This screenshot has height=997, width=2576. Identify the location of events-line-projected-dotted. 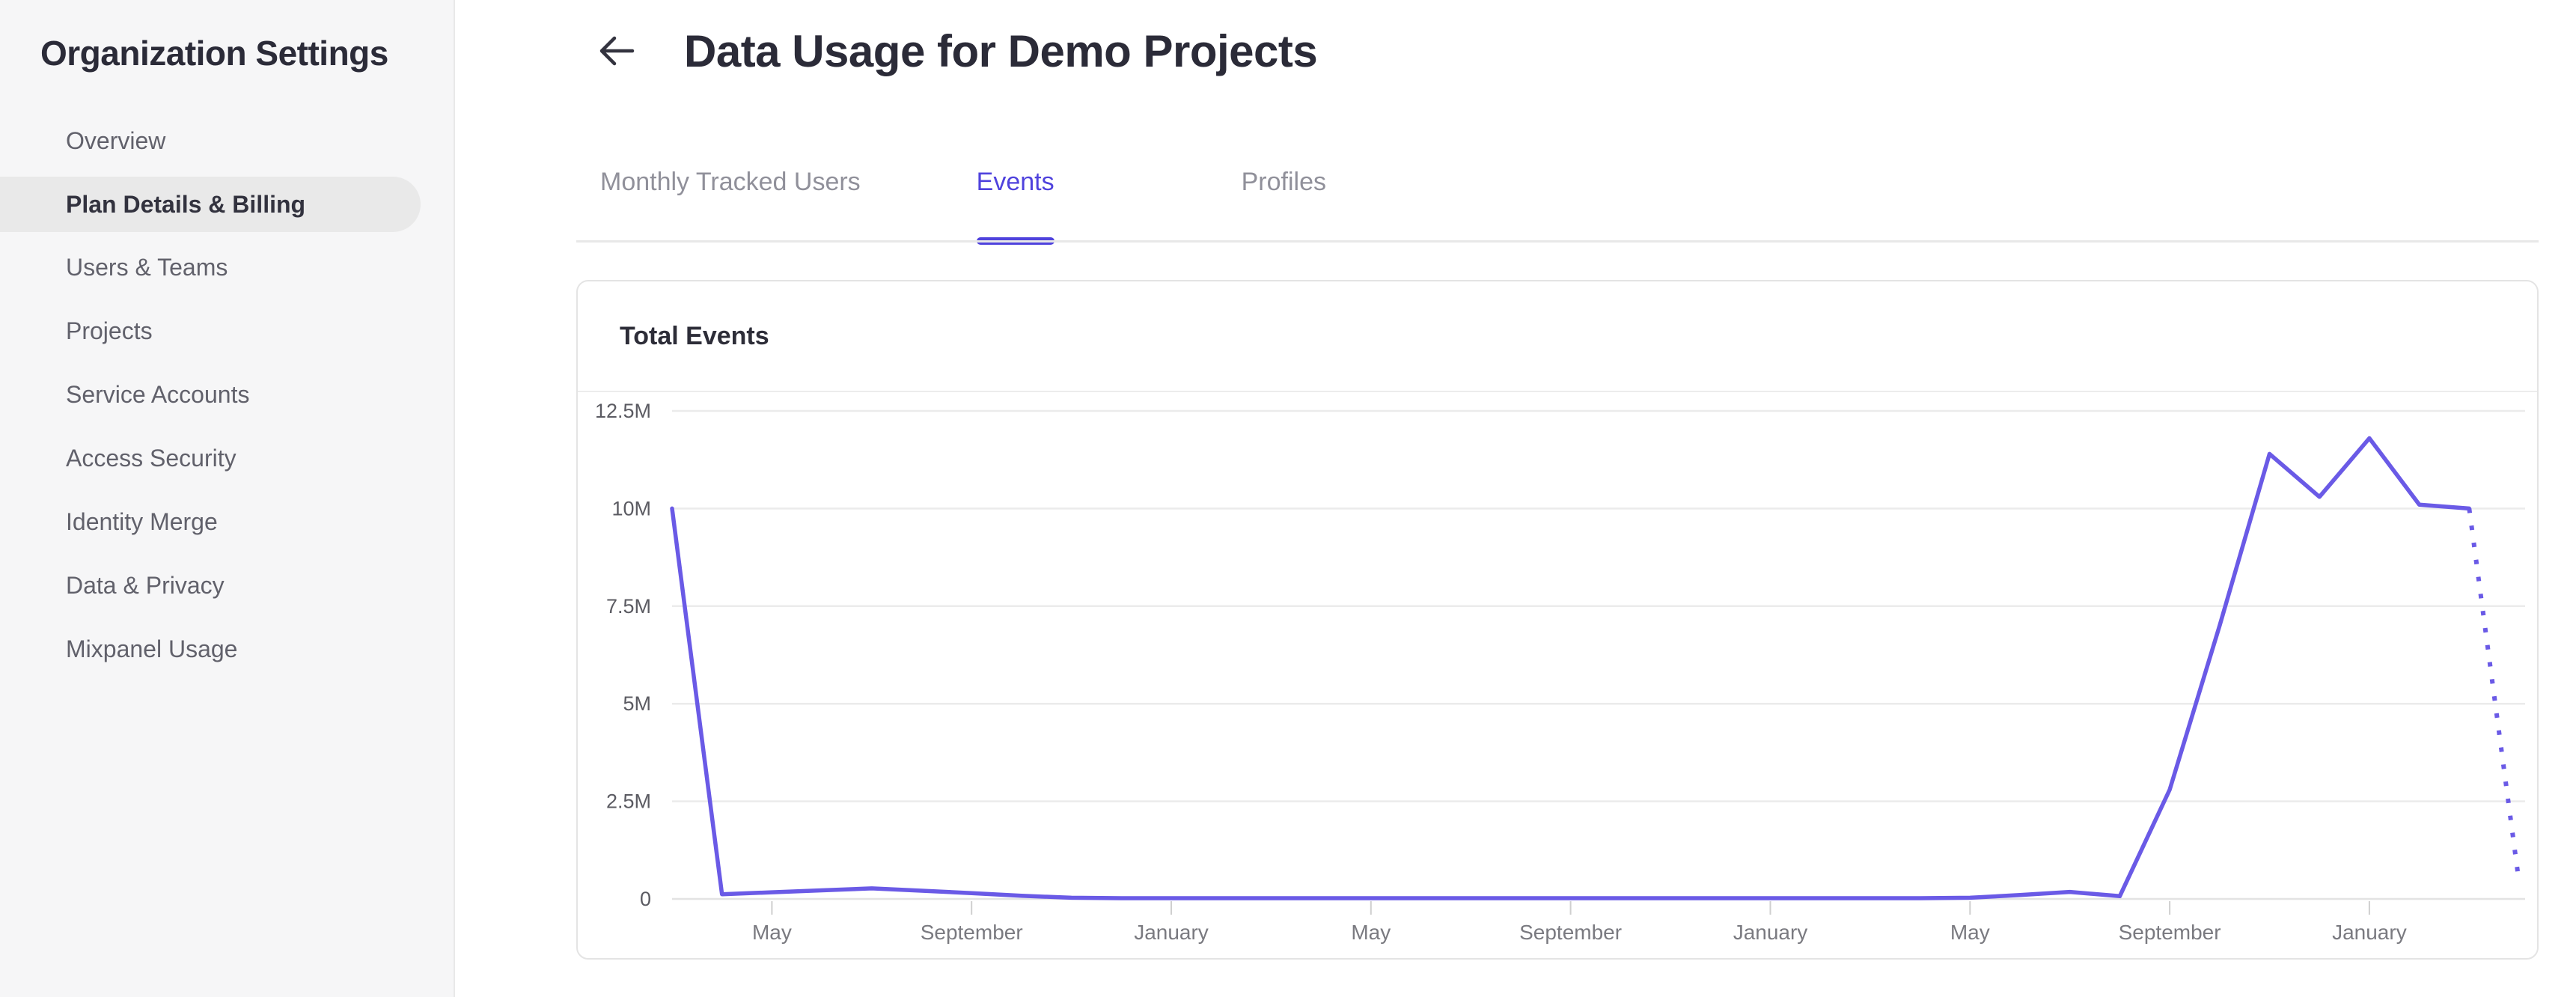
(2494, 696).